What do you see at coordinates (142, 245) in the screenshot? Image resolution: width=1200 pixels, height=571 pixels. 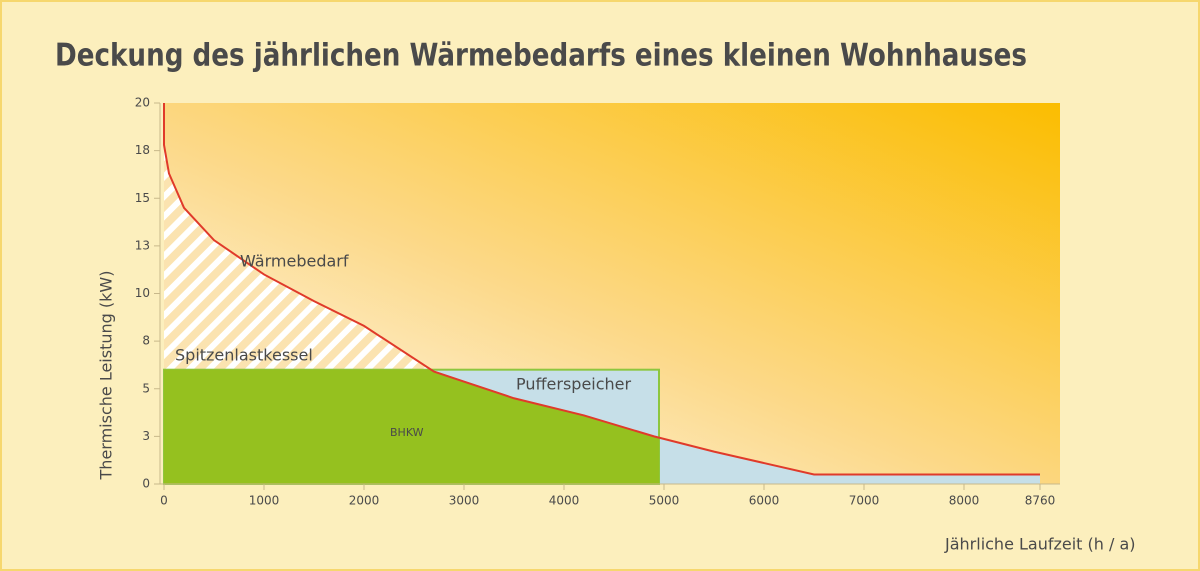 I see `y-tick-label: 13` at bounding box center [142, 245].